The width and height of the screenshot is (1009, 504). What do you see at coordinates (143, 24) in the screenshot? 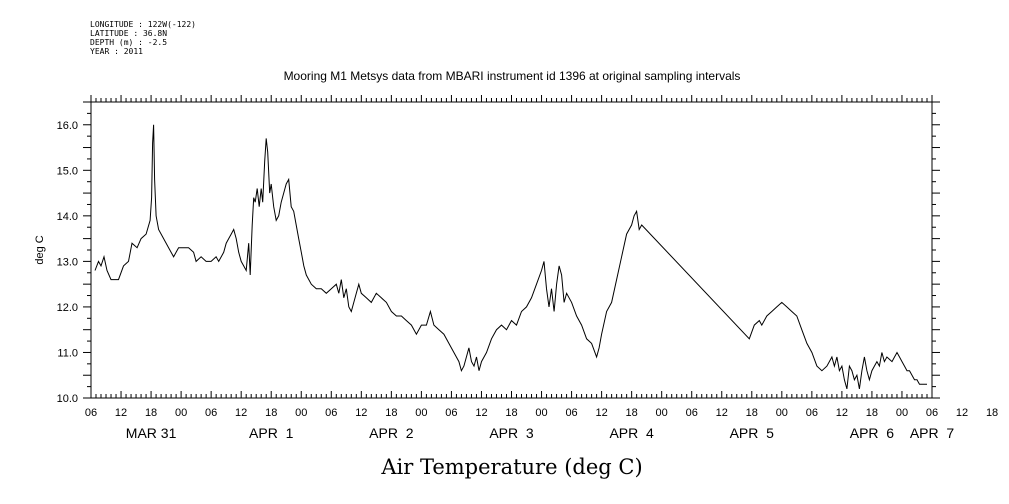
I see `longitude-text: LONGITUDE : 122W(-122)` at bounding box center [143, 24].